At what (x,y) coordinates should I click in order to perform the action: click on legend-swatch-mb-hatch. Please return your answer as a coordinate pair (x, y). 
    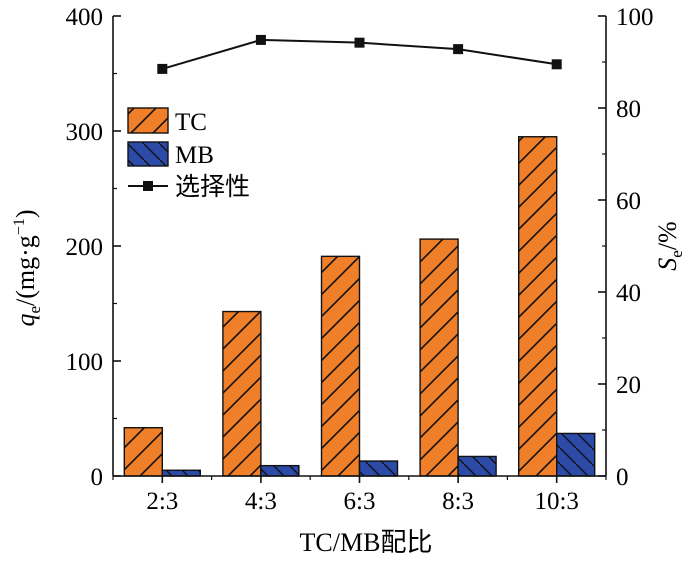
    Looking at the image, I should click on (148, 154).